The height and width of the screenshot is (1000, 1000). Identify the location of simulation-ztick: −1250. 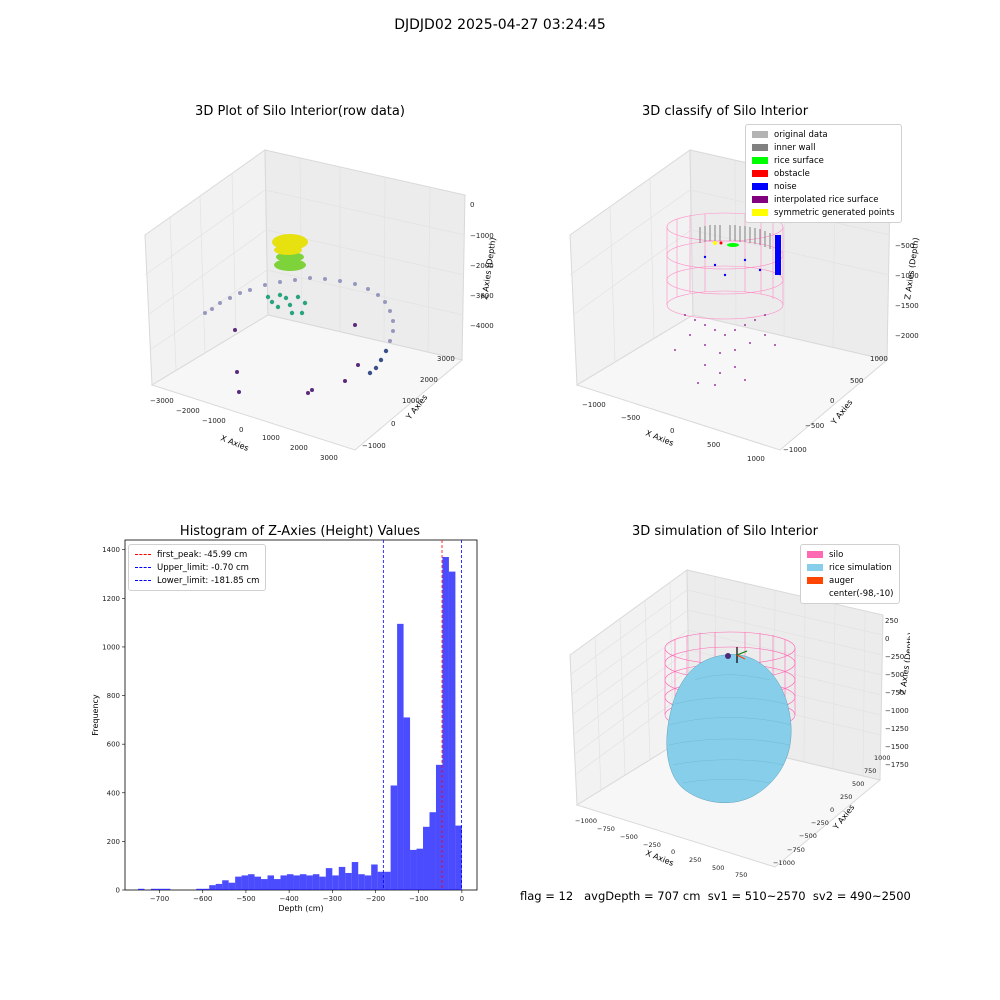
(897, 729).